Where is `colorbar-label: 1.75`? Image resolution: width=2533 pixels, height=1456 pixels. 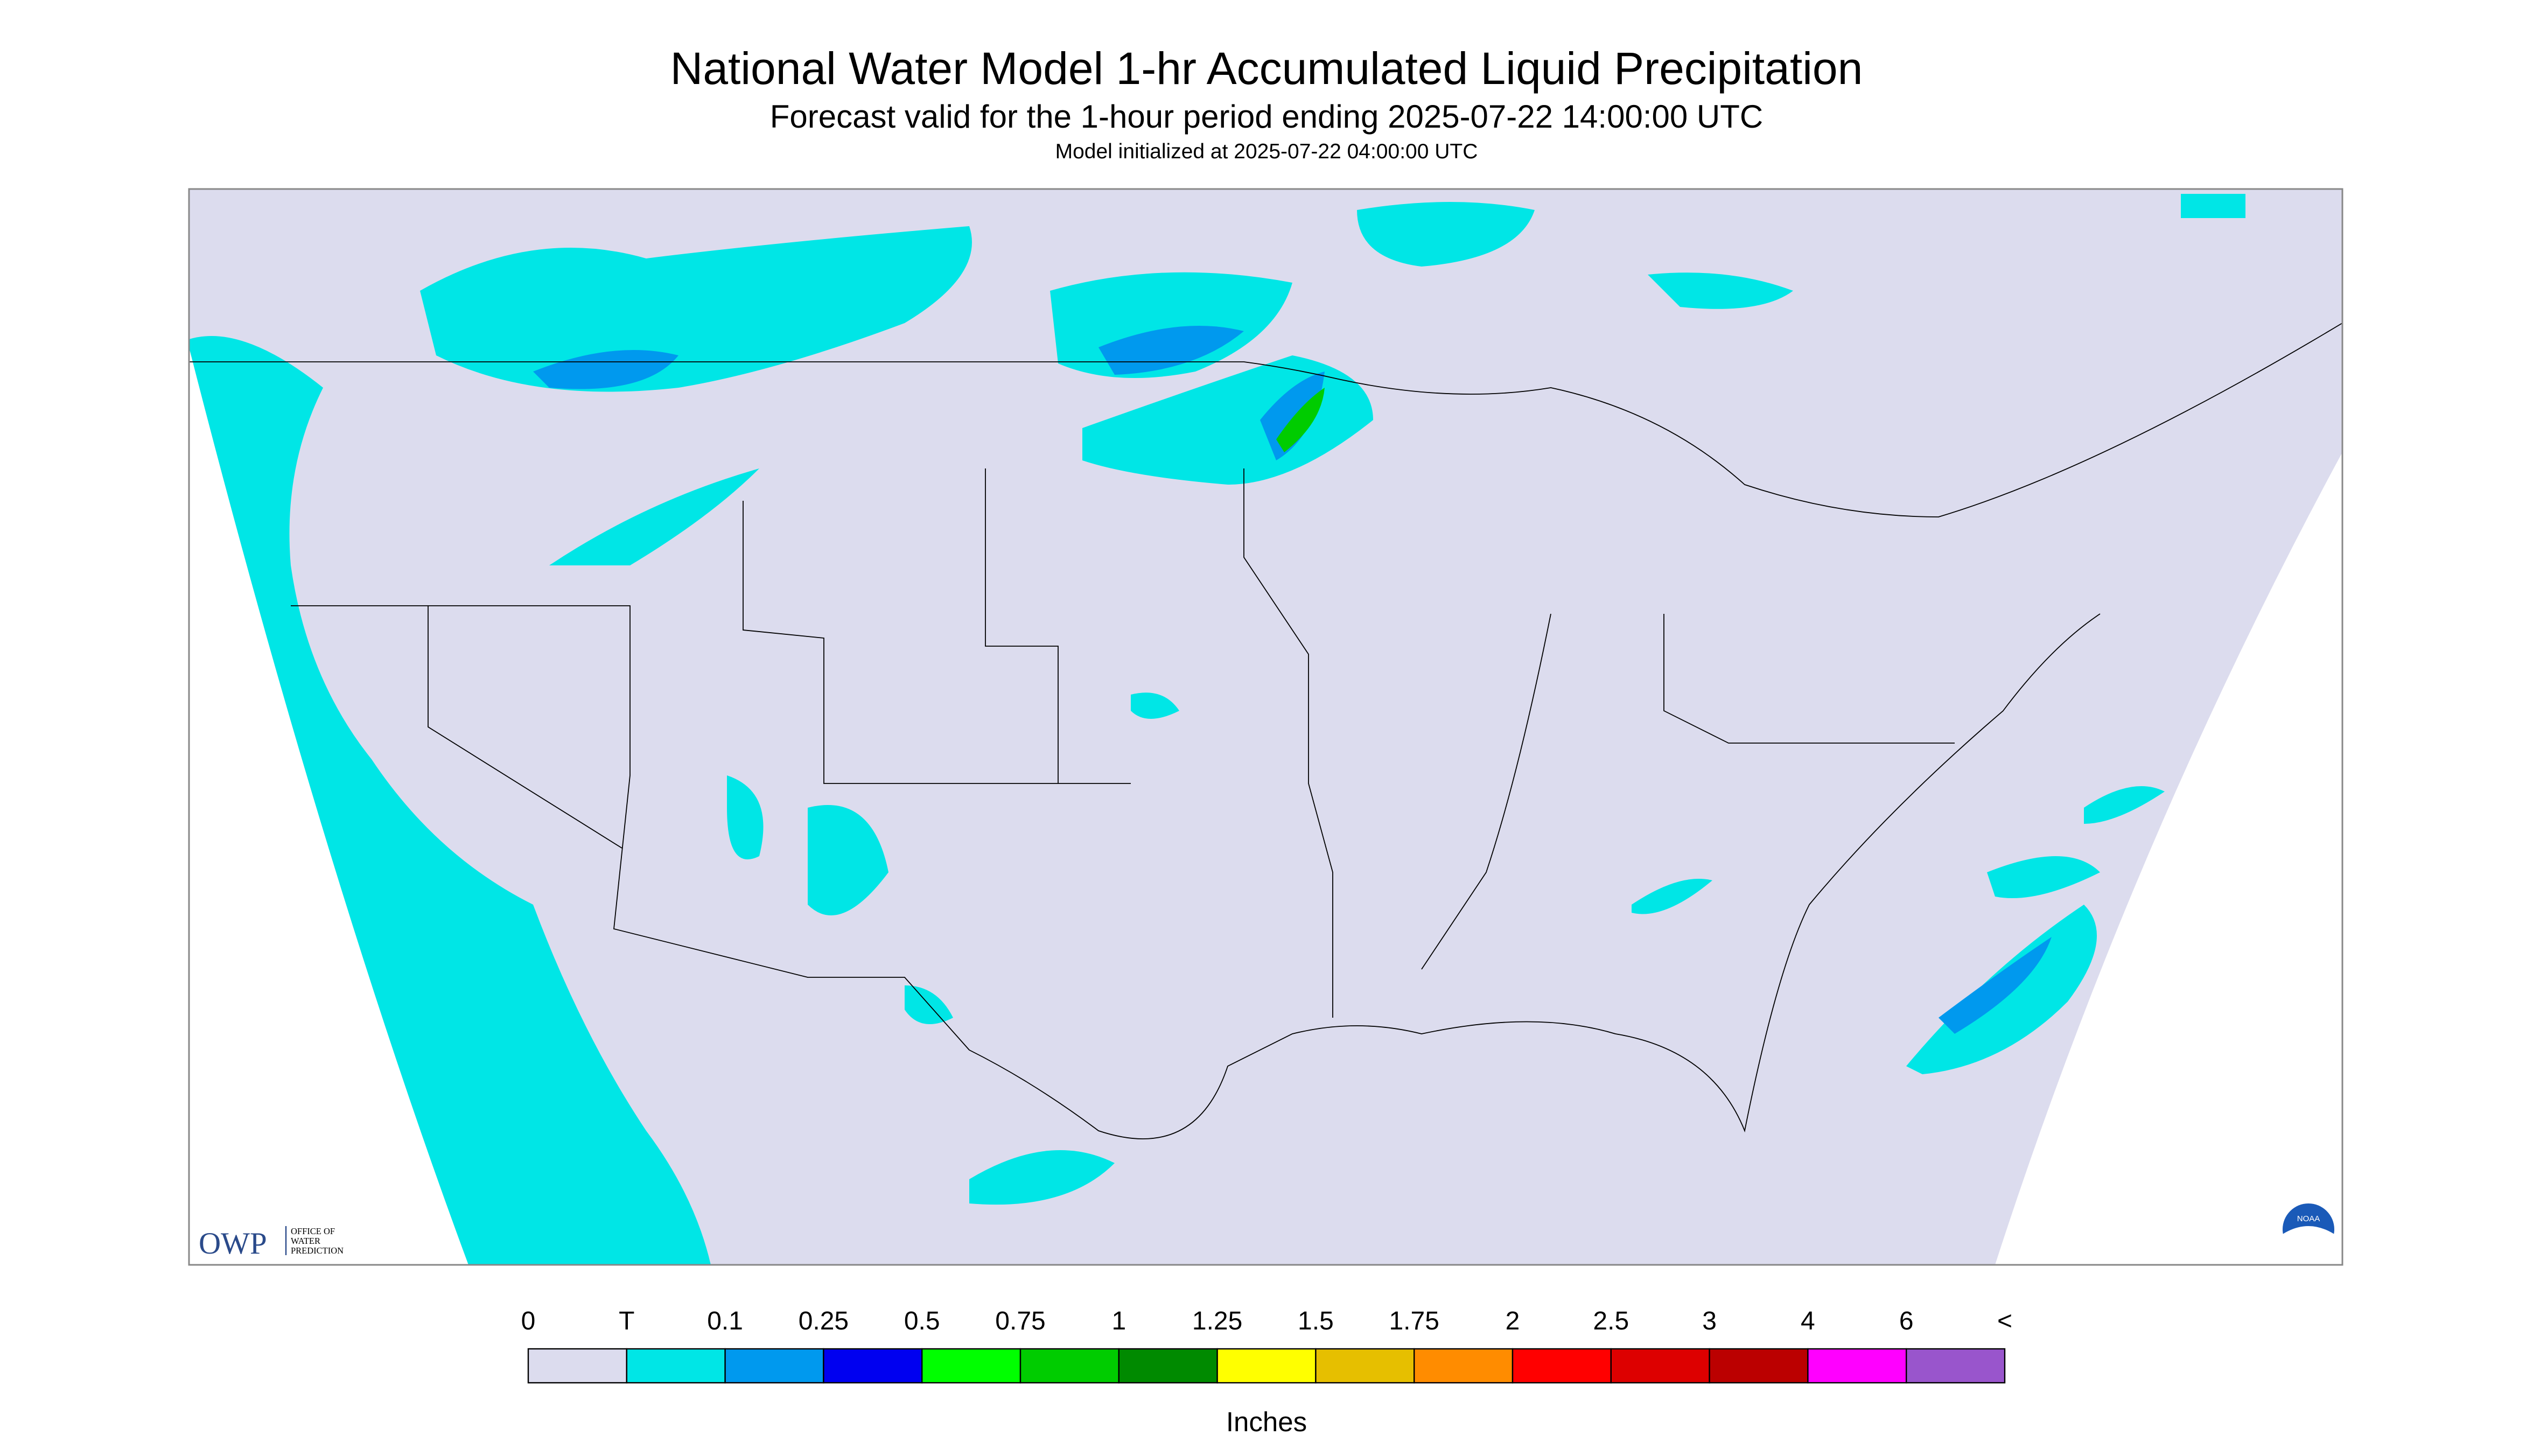
colorbar-label: 1.75 is located at coordinates (1414, 1321).